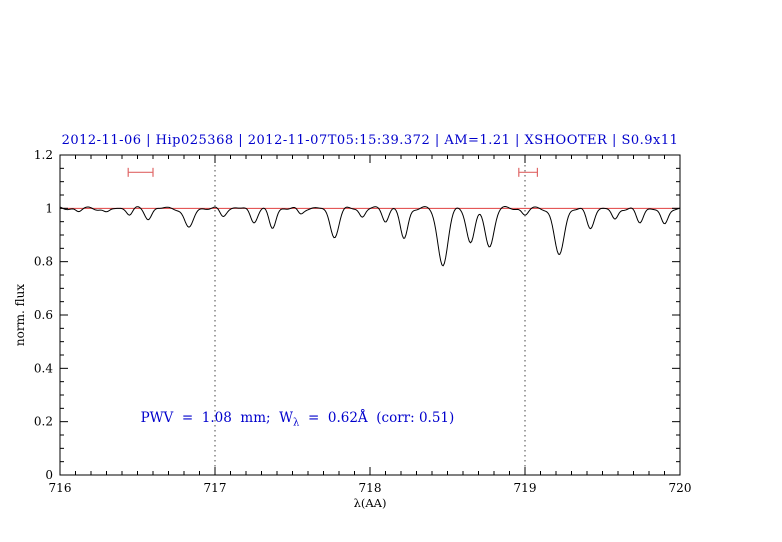 The image size is (782, 542). I want to click on x-axis-label: λ(AA), so click(370, 503).